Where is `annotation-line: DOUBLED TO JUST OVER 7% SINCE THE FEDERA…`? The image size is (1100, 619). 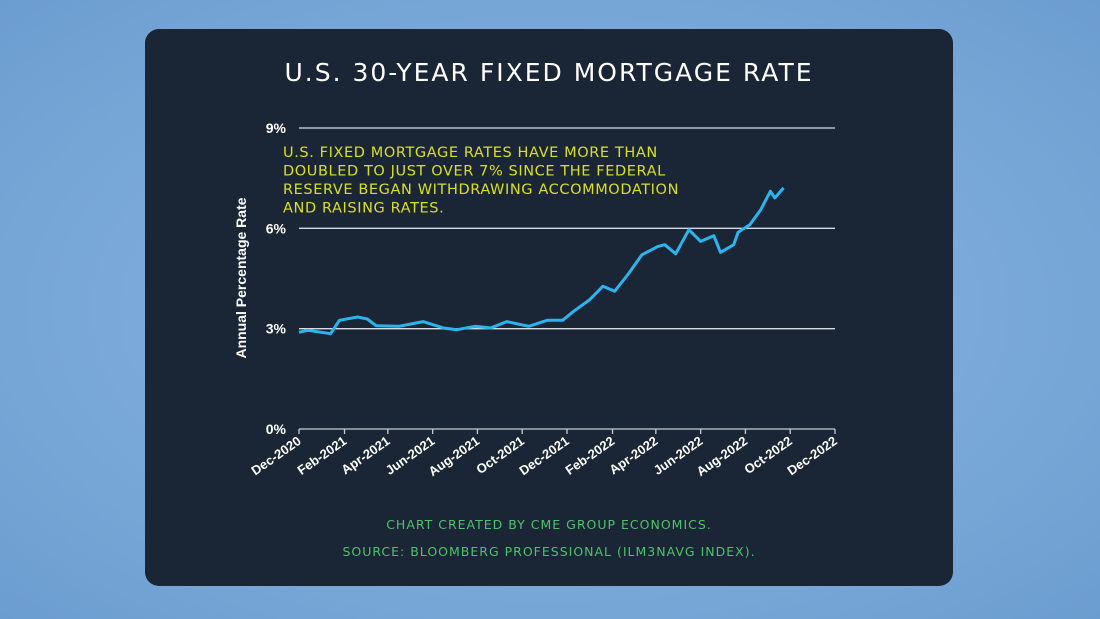 annotation-line: DOUBLED TO JUST OVER 7% SINCE THE FEDERA… is located at coordinates (474, 172).